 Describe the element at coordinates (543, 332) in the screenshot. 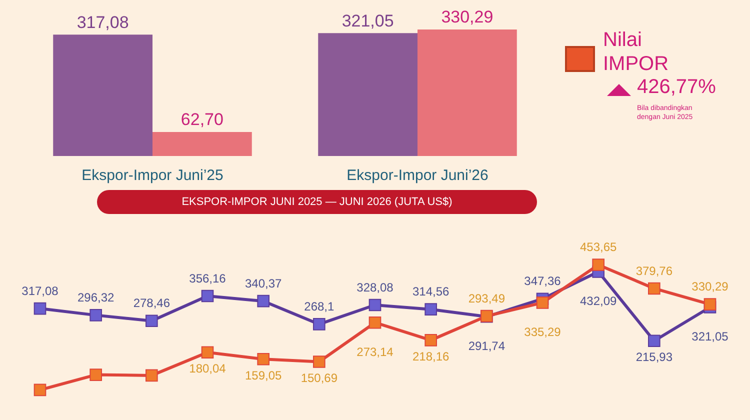

I see `data-label: 335,29` at that location.